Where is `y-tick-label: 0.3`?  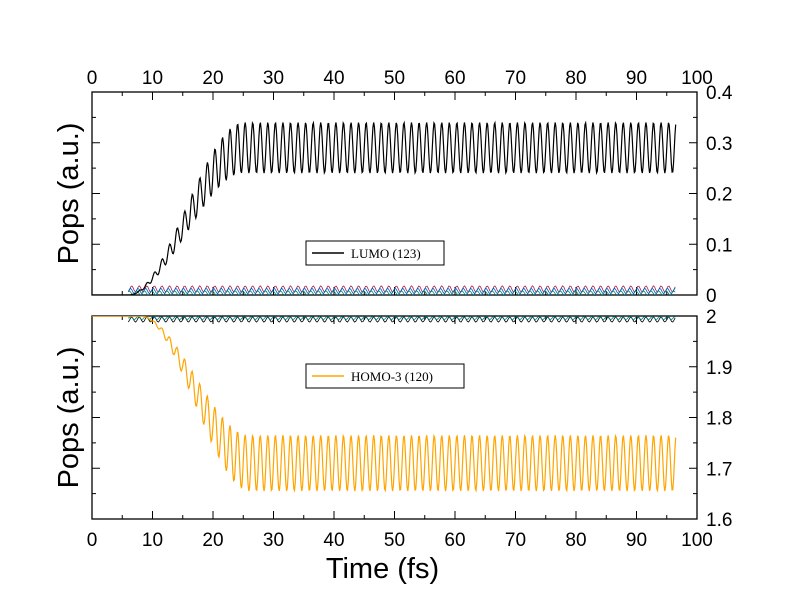
y-tick-label: 0.3 is located at coordinates (719, 144).